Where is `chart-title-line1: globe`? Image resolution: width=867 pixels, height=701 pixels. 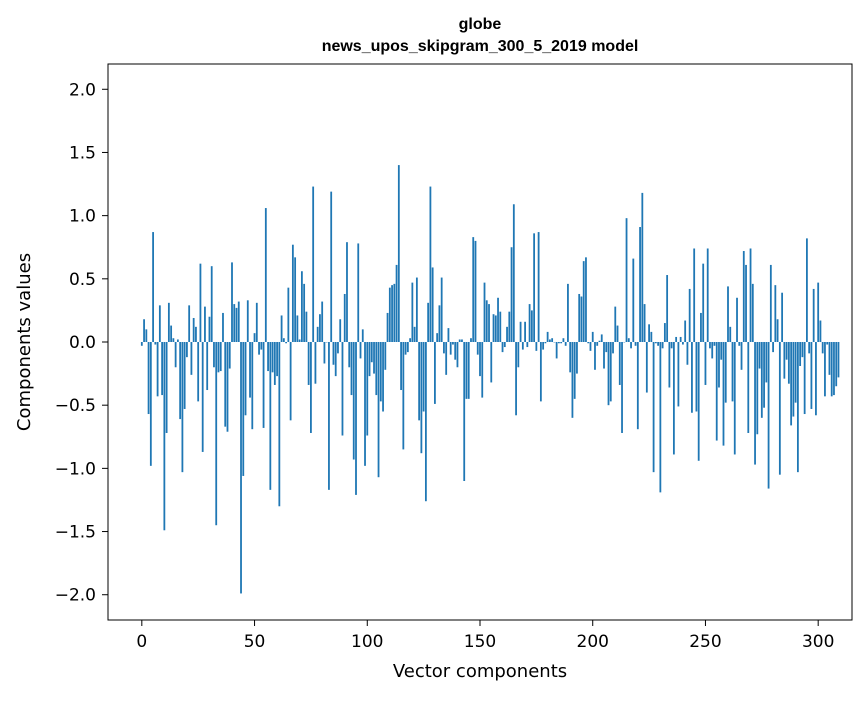
chart-title-line1: globe is located at coordinates (480, 24).